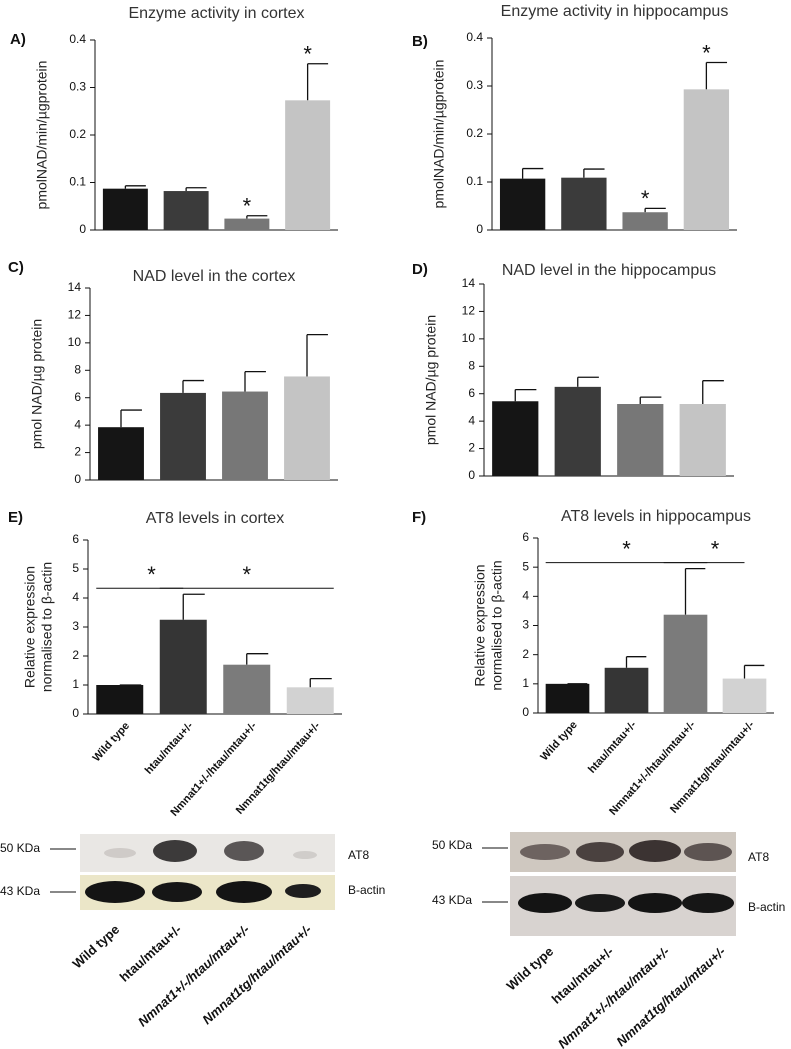 The height and width of the screenshot is (1049, 791). Describe the element at coordinates (420, 41) in the screenshot. I see `panel-label: B)` at that location.